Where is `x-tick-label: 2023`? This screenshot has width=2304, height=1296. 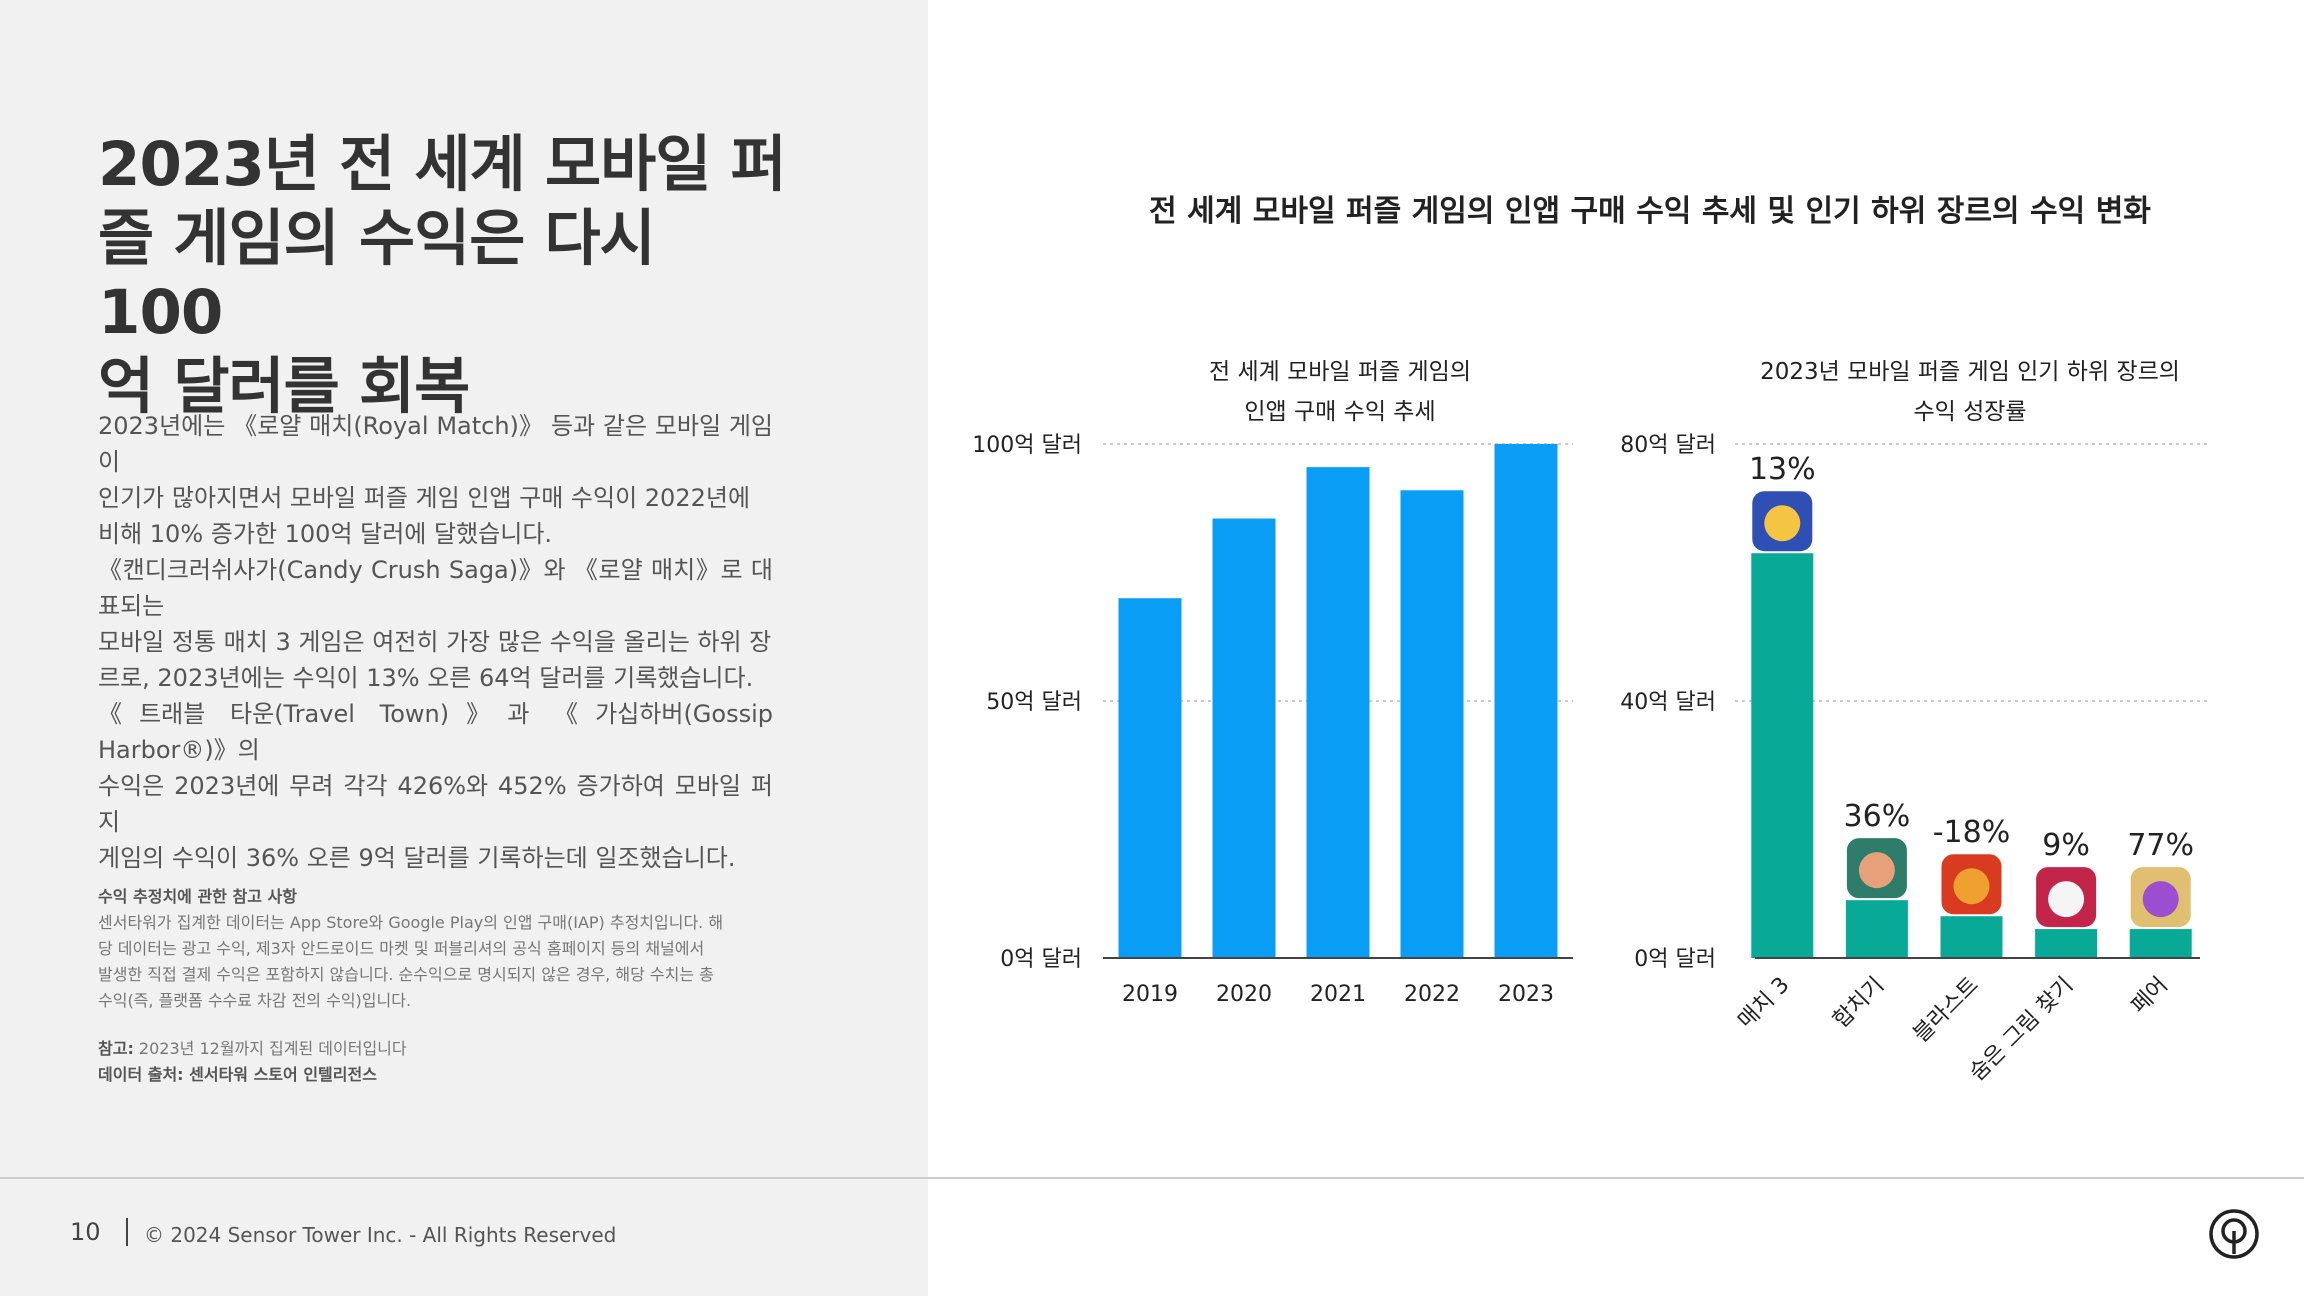 x-tick-label: 2023 is located at coordinates (1526, 994).